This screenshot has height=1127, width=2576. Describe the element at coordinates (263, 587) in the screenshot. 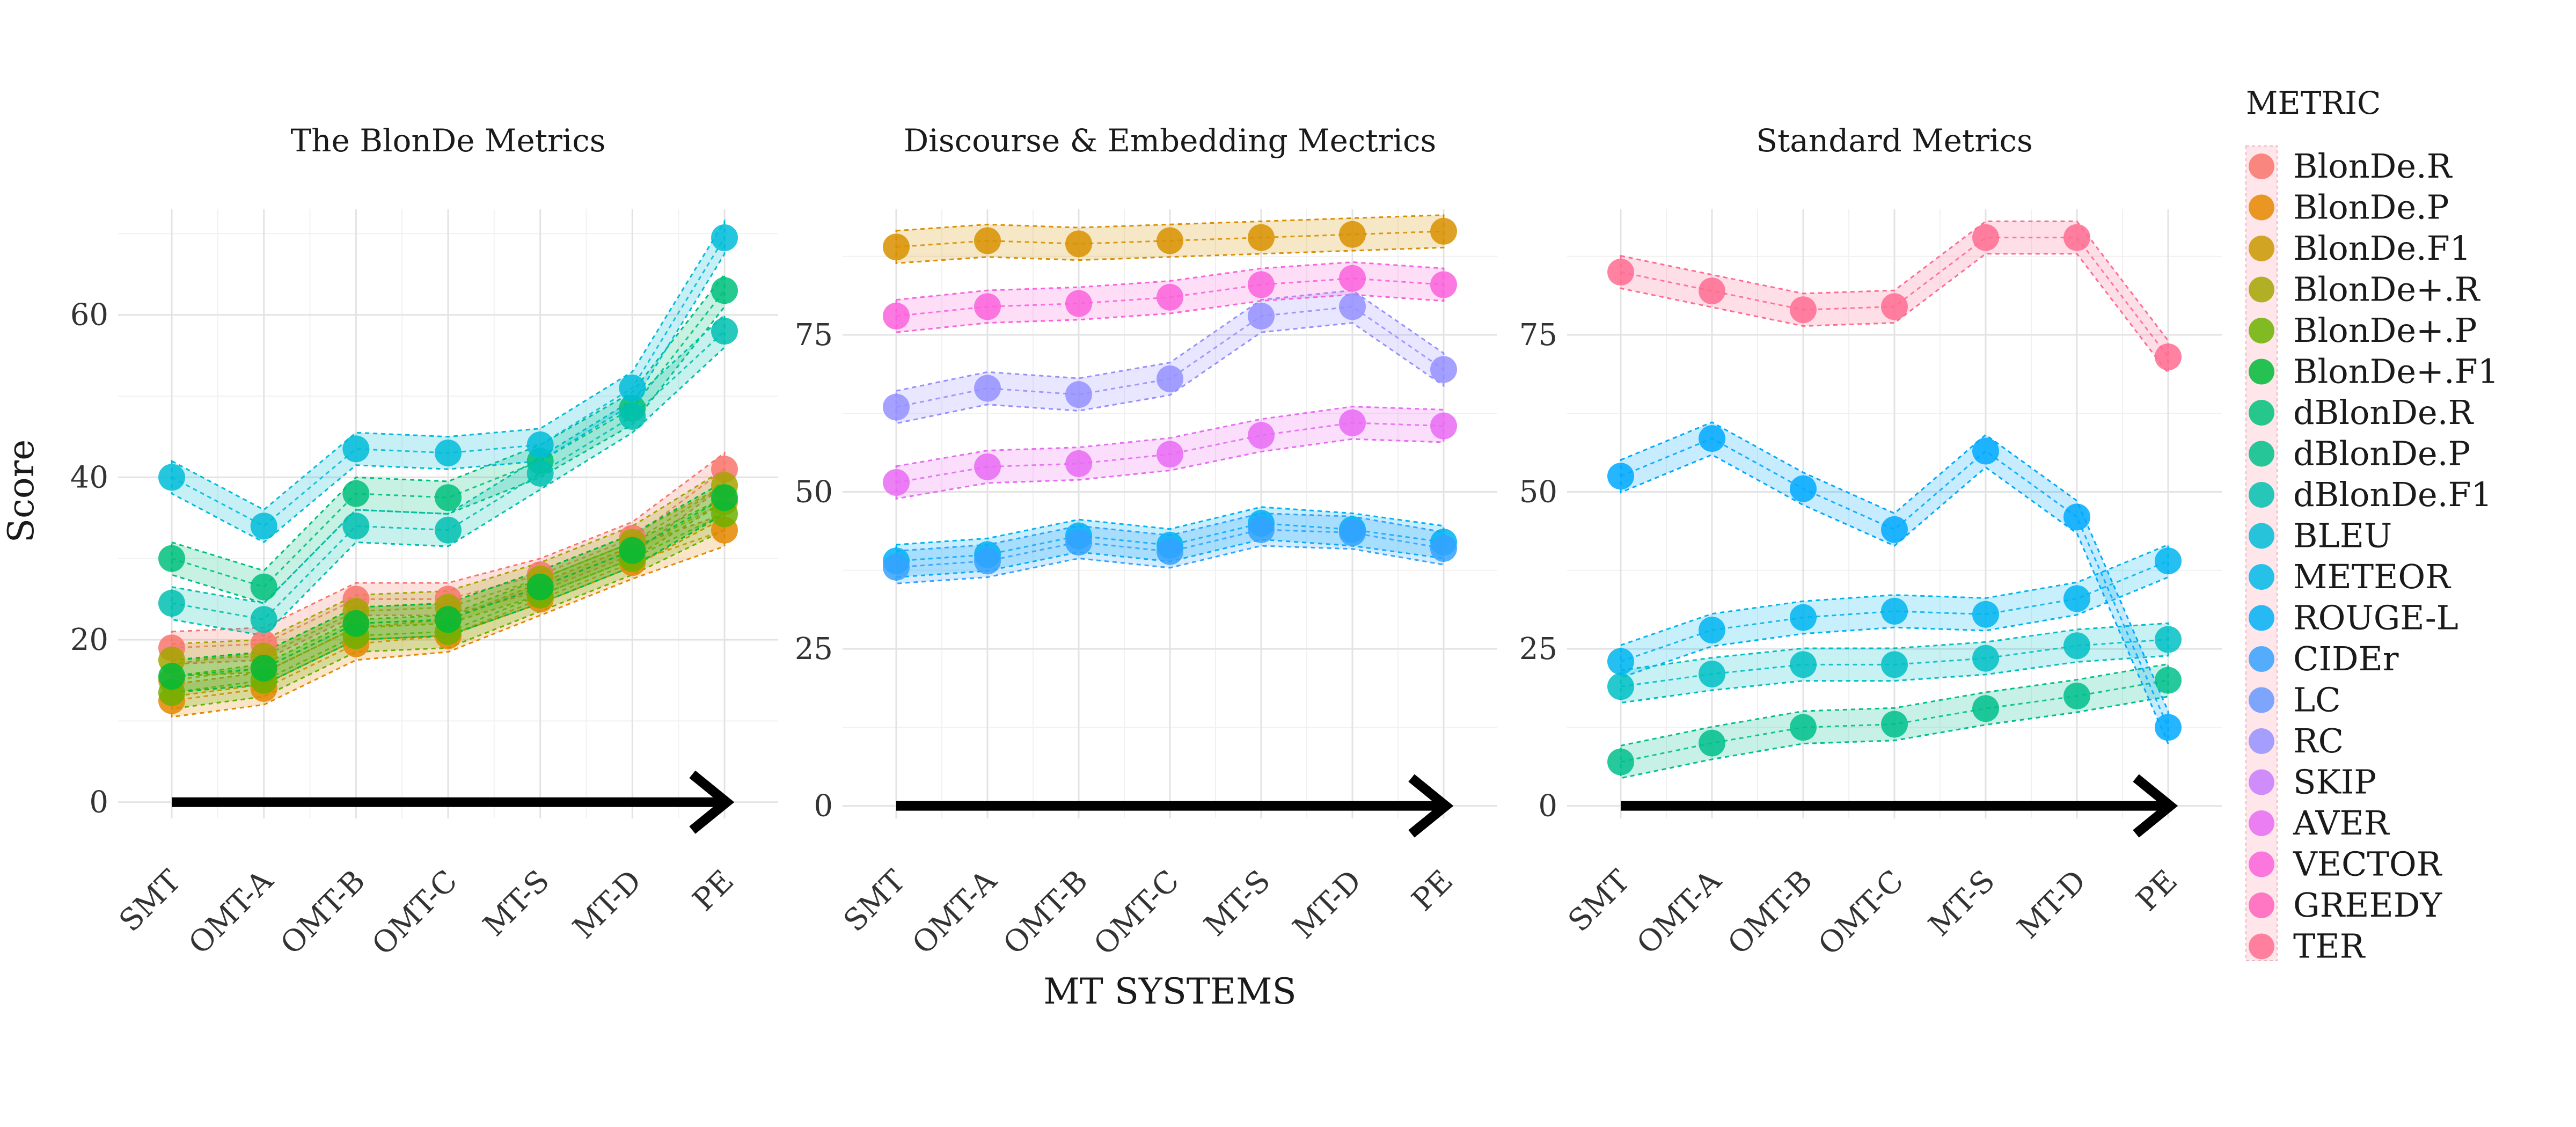

I see `point-dBlonDe.R` at that location.